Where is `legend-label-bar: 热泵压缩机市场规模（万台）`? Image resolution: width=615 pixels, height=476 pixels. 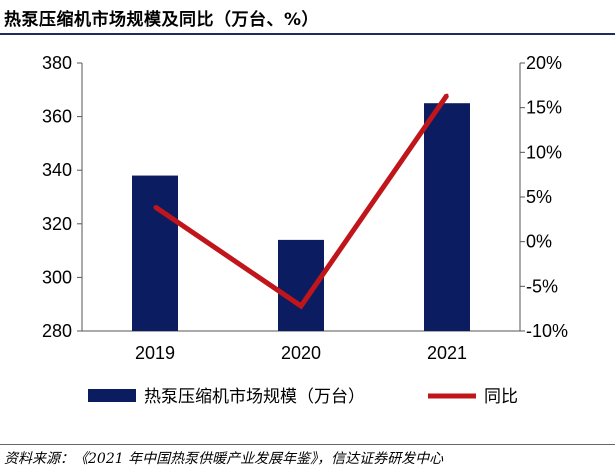
legend-label-bar: 热泵压缩机市场规模（万台） is located at coordinates (254, 397).